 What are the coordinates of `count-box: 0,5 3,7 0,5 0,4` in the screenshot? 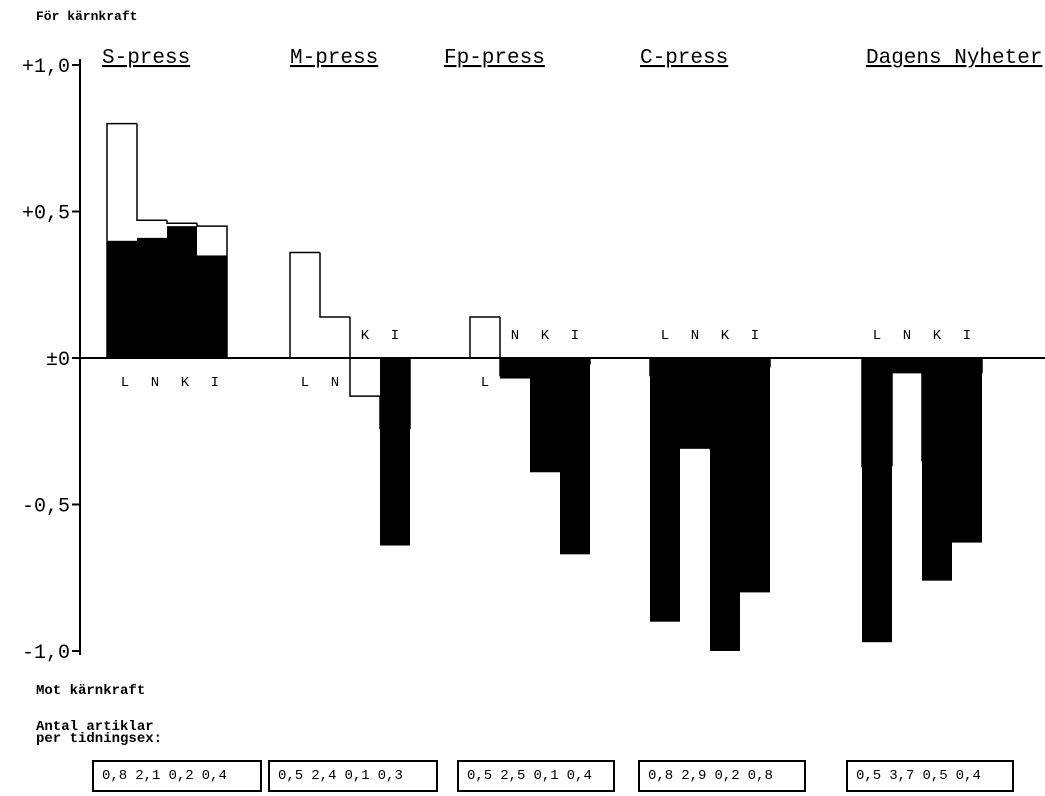 It's located at (930, 776).